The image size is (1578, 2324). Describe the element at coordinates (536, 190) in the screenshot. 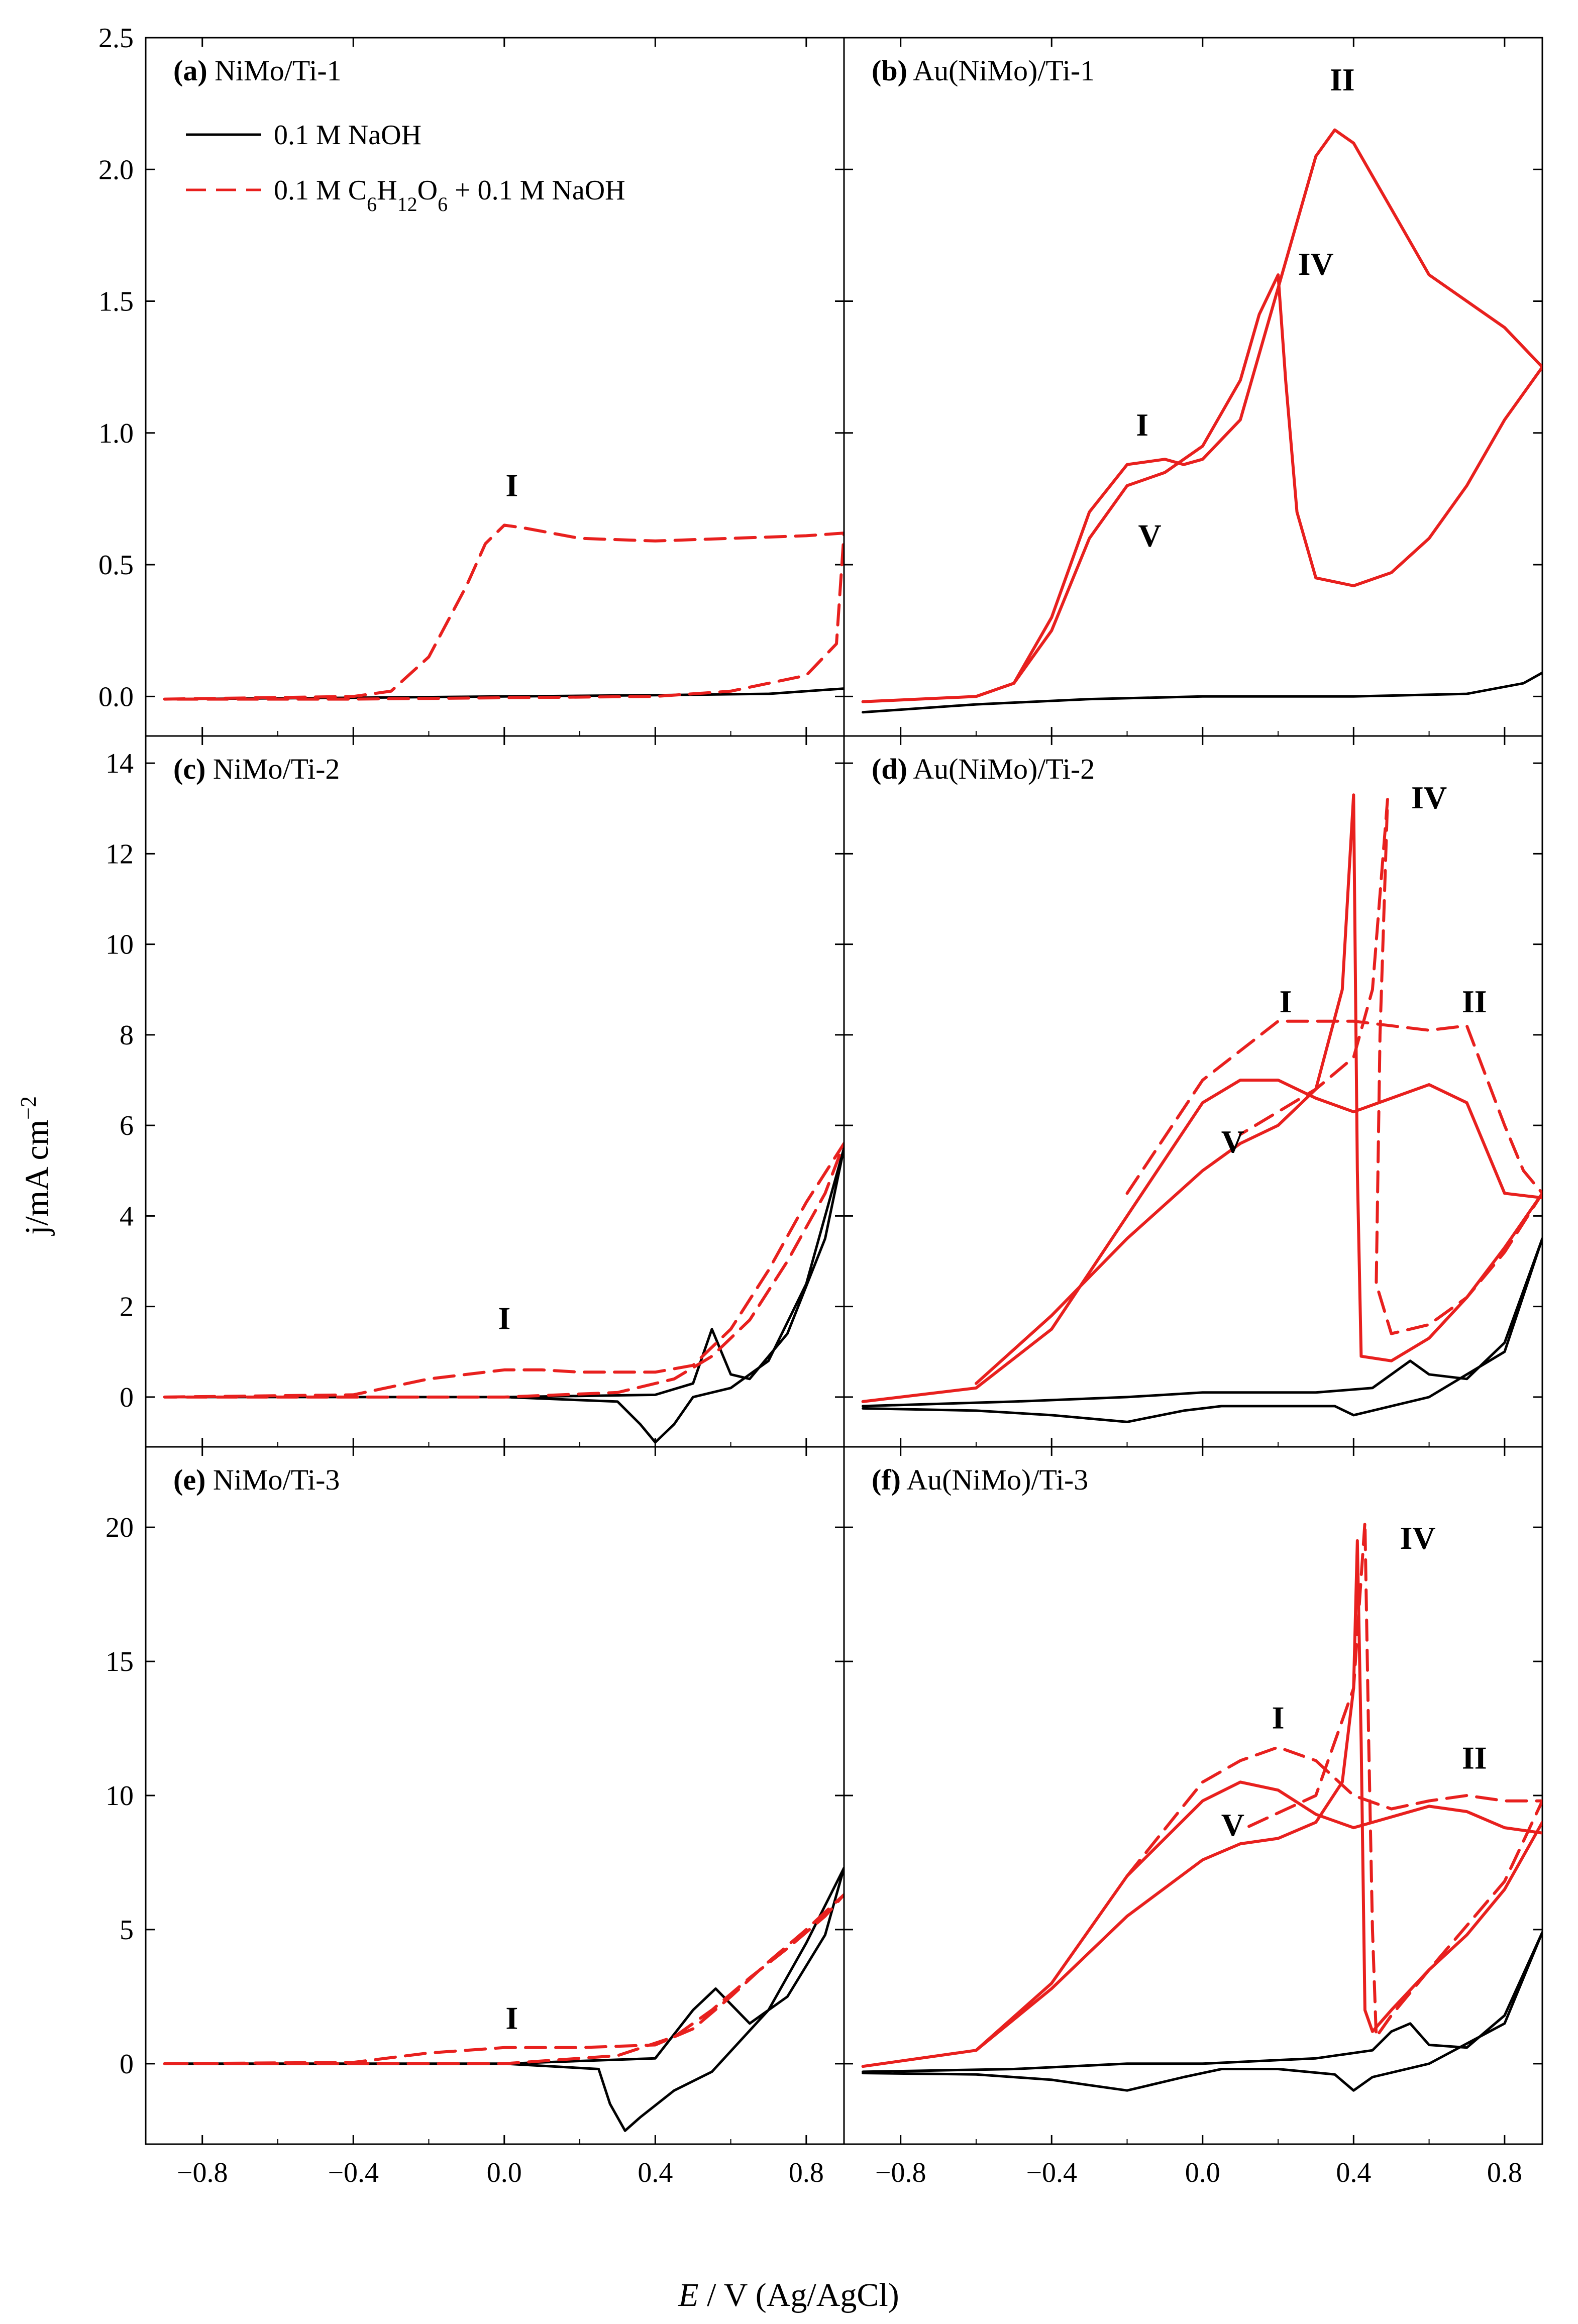

I see `legend-part-rest: + 0.1 M NaOH` at that location.